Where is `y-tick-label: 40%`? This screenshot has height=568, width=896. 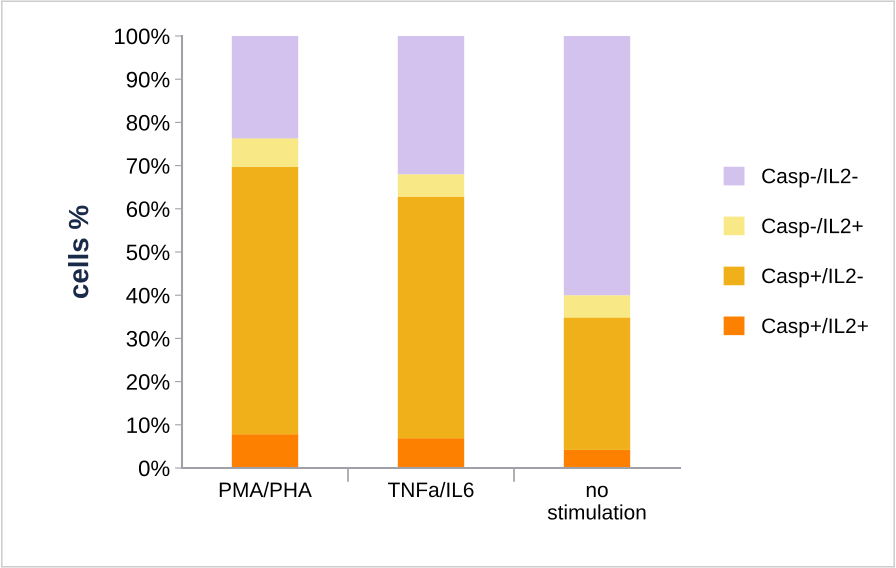 y-tick-label: 40% is located at coordinates (148, 296).